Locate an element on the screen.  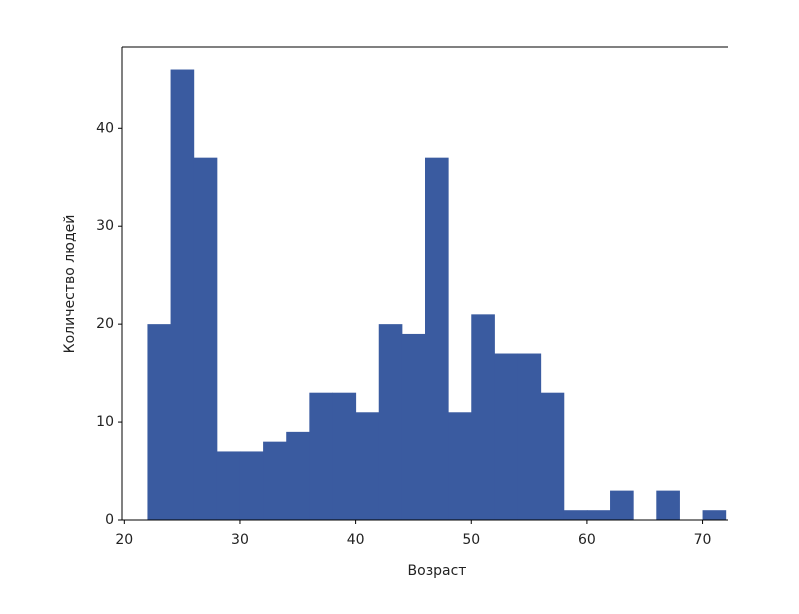
y-tick-label: 20 is located at coordinates (105, 324).